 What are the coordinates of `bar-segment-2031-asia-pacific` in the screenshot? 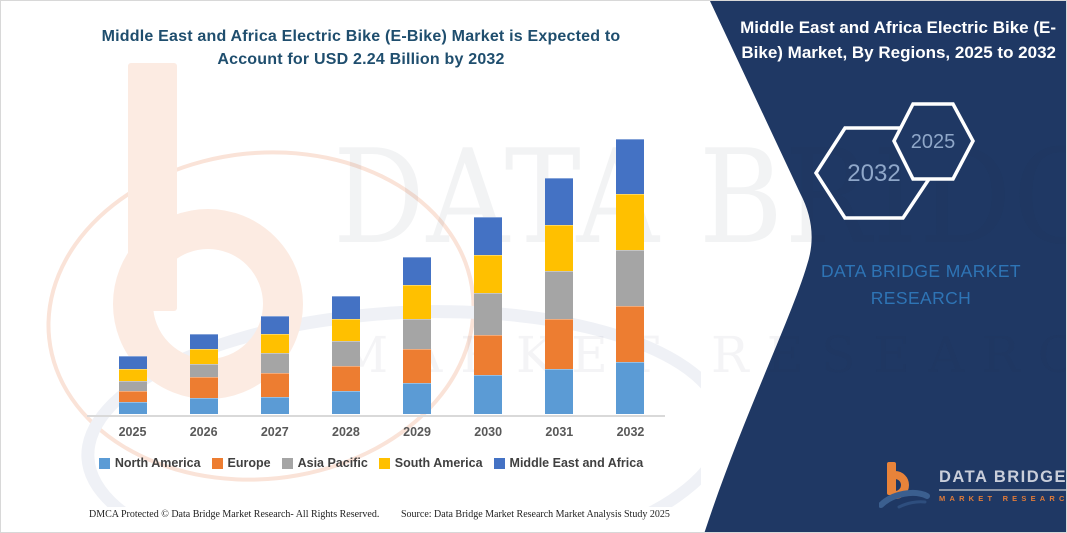 It's located at (559, 295).